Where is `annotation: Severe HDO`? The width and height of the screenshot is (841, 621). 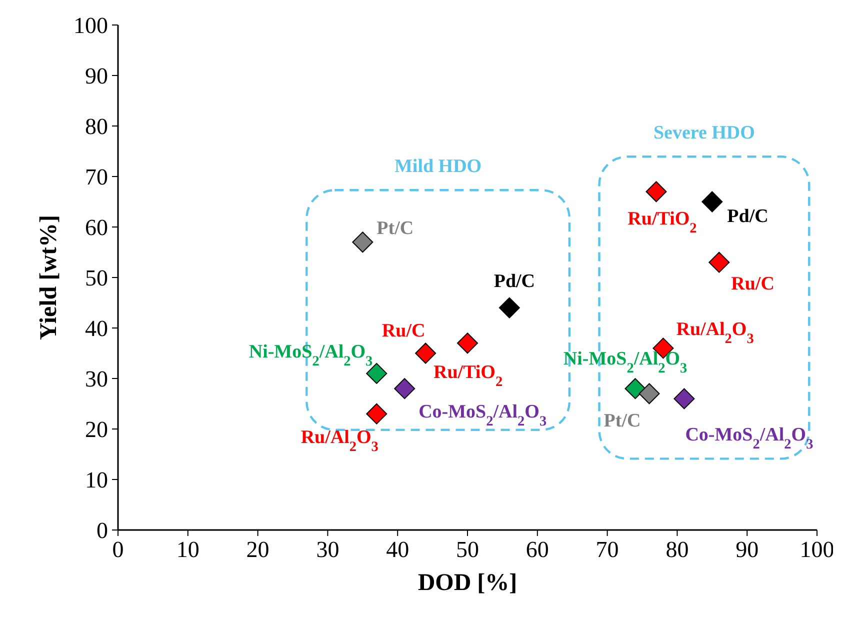
annotation: Severe HDO is located at coordinates (704, 133).